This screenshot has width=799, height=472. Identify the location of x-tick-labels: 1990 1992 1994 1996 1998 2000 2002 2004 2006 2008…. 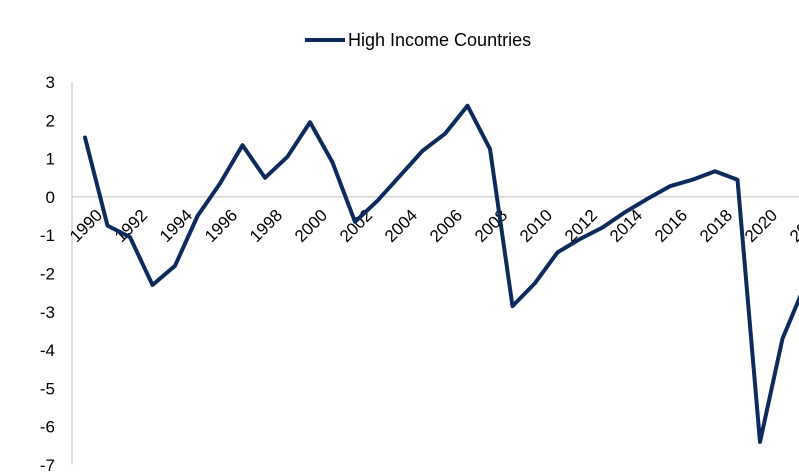
(432, 226).